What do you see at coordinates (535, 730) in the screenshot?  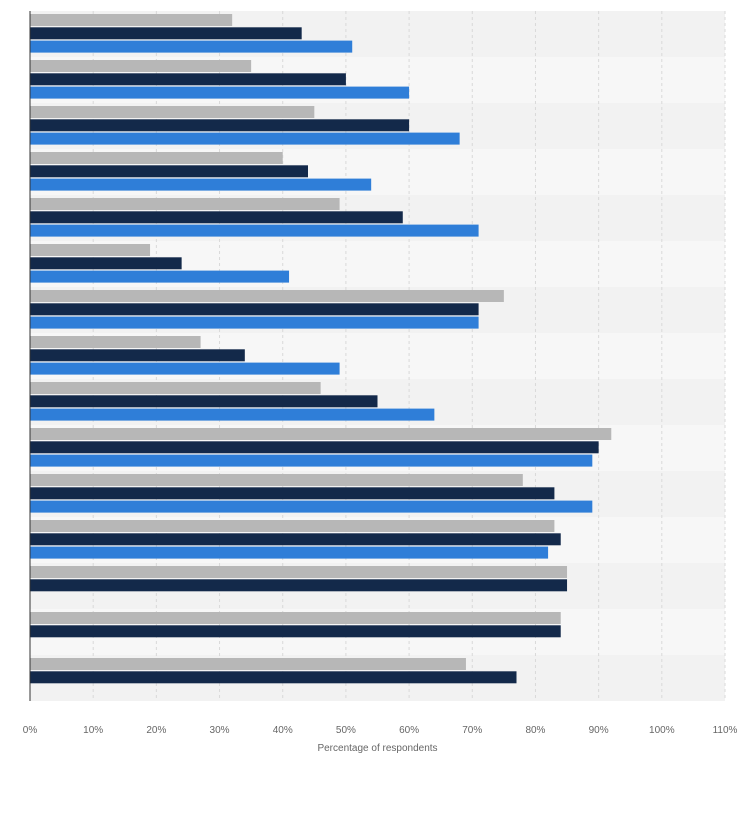 I see `x-tick-label: 80%` at bounding box center [535, 730].